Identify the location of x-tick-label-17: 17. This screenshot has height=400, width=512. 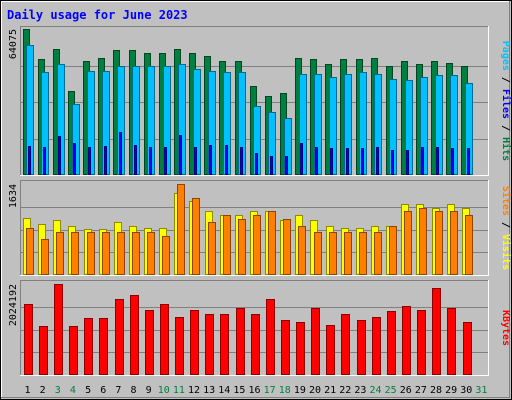
(270, 390).